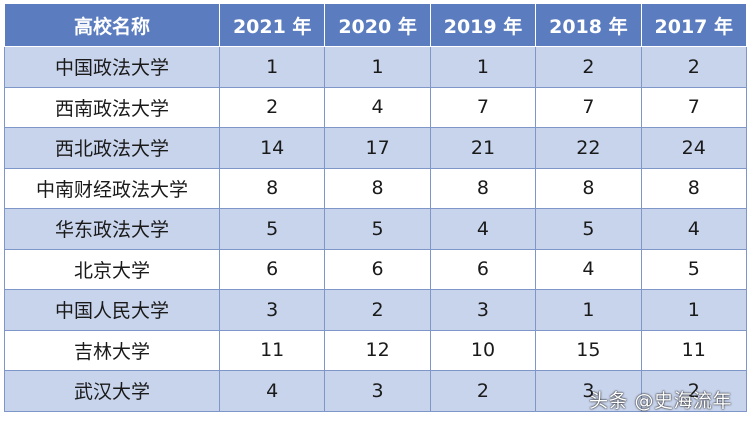 The image size is (750, 425). What do you see at coordinates (588, 350) in the screenshot?
I see `rank-cell: 15` at bounding box center [588, 350].